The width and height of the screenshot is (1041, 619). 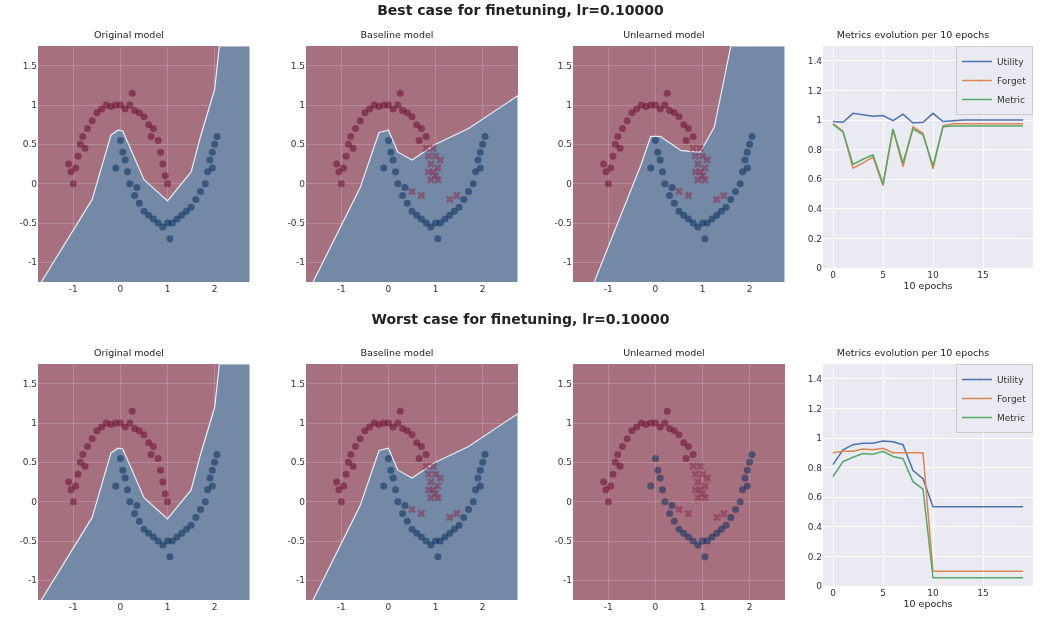 What do you see at coordinates (608, 289) in the screenshot?
I see `x-tick-label: -1` at bounding box center [608, 289].